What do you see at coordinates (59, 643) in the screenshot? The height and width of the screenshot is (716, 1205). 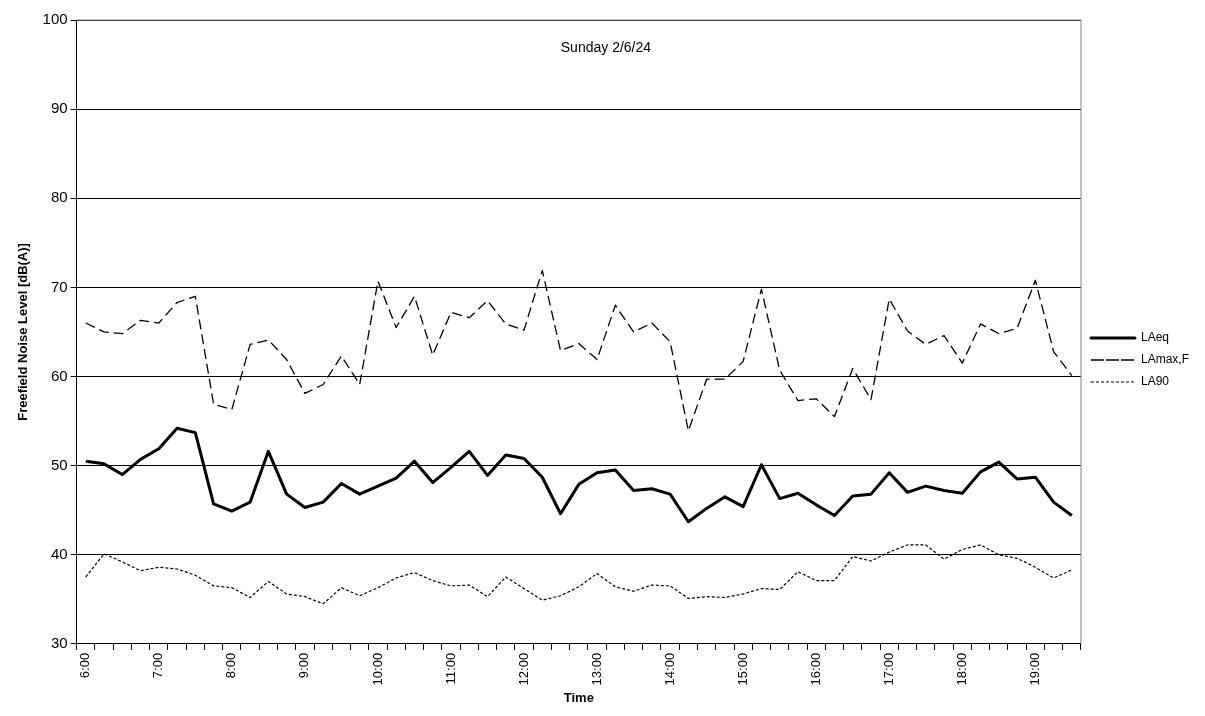 I see `y-tick-label: 30` at bounding box center [59, 643].